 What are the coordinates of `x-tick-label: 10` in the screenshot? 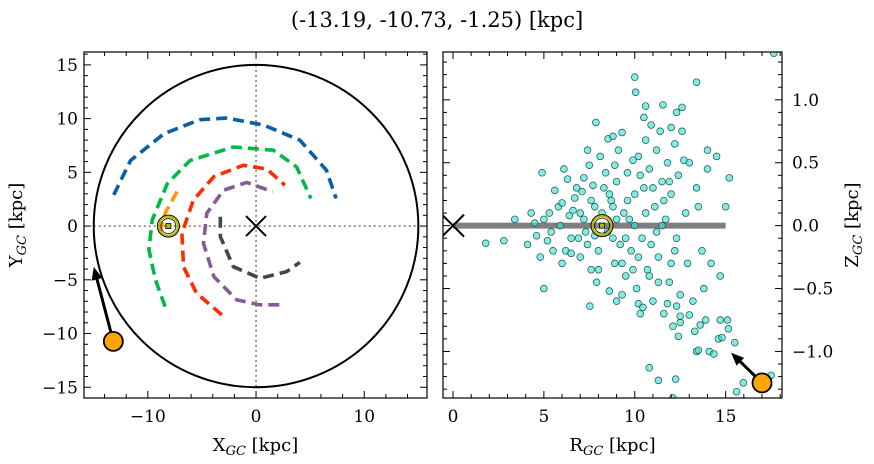 It's located at (364, 417).